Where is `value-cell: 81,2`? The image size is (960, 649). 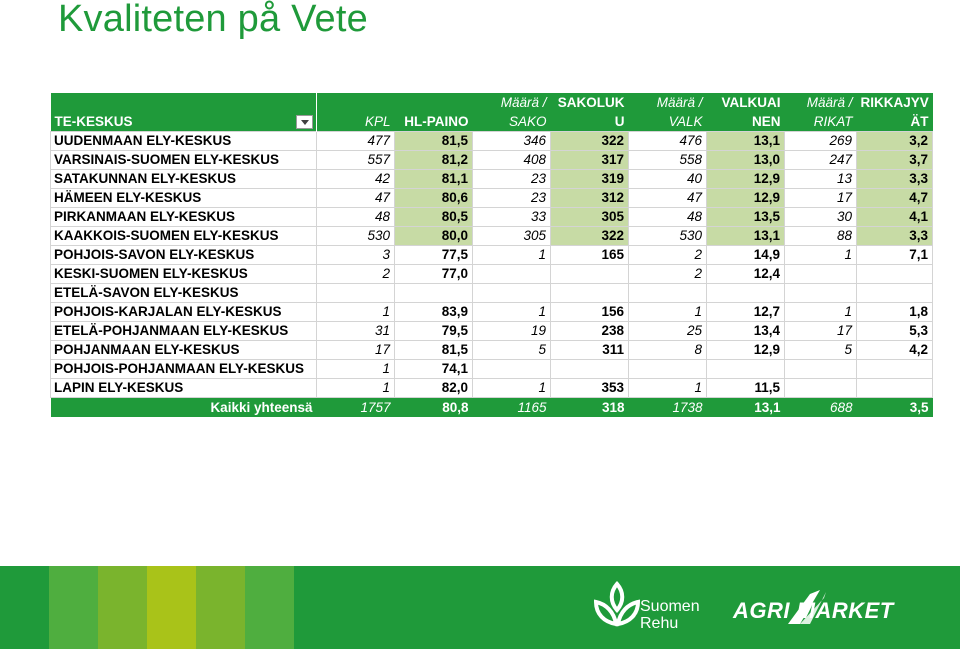
value-cell: 81,2 is located at coordinates (433, 160).